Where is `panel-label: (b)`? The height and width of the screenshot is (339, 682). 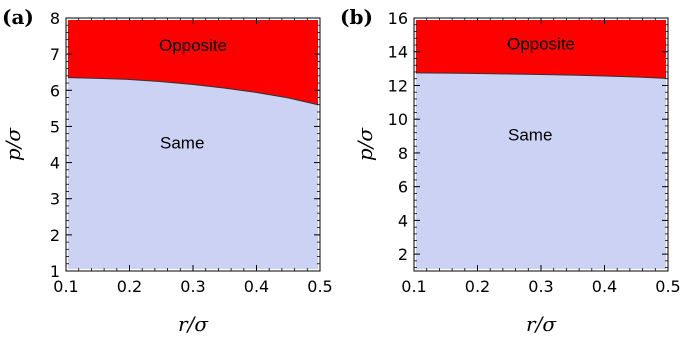 panel-label: (b) is located at coordinates (356, 17).